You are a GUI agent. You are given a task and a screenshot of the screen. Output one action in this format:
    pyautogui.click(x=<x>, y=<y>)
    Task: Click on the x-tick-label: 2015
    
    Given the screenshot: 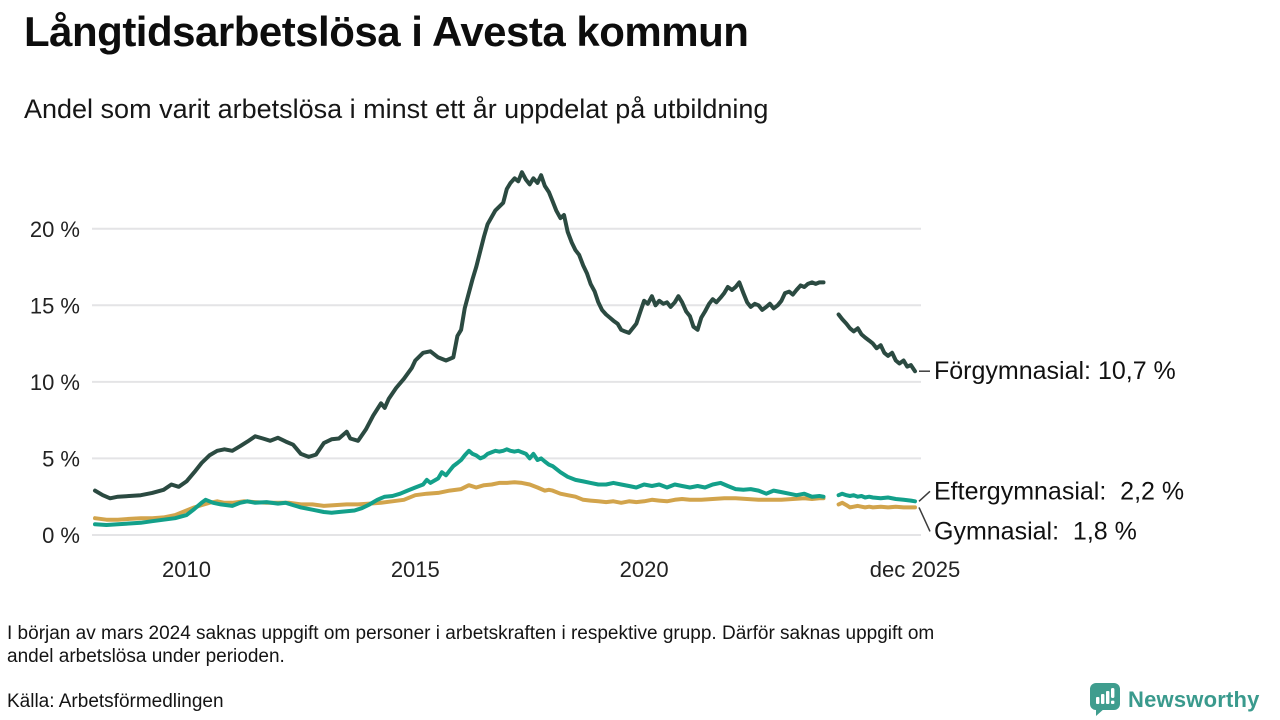 What is the action you would take?
    pyautogui.click(x=415, y=569)
    